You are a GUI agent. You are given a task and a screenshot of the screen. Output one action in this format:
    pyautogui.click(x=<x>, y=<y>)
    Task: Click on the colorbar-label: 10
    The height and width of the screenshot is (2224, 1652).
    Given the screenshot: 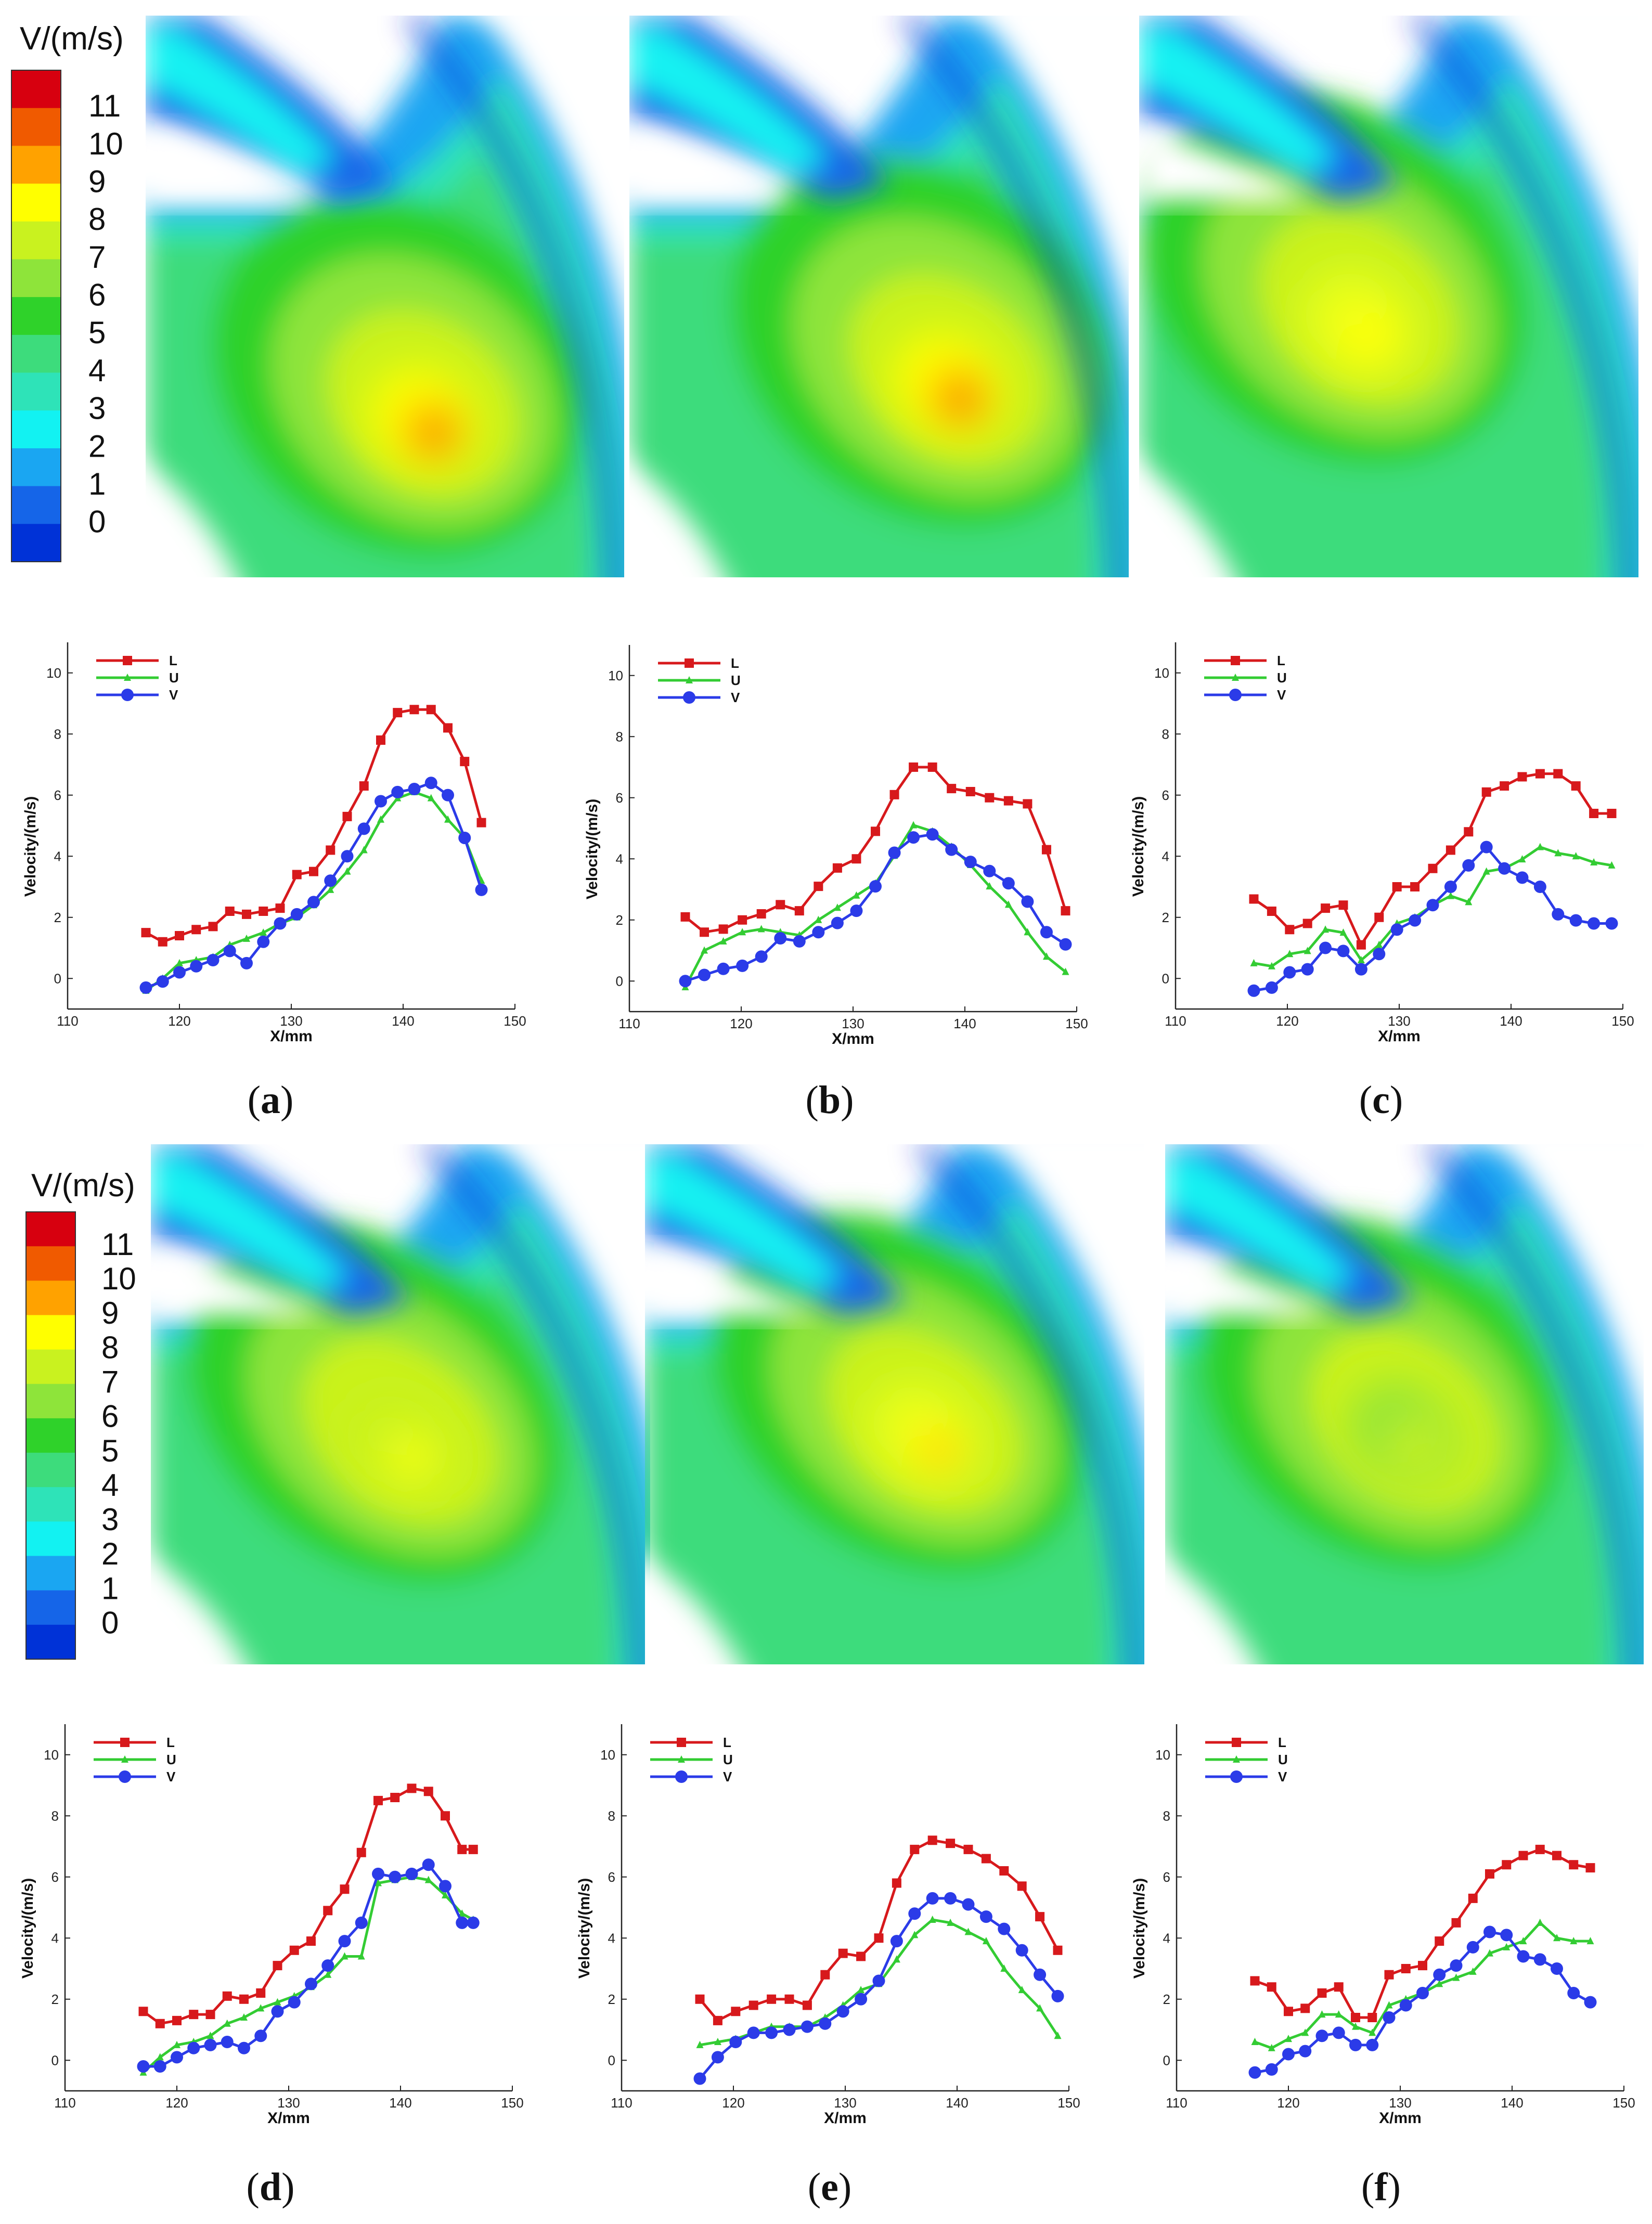 What is the action you would take?
    pyautogui.click(x=105, y=143)
    